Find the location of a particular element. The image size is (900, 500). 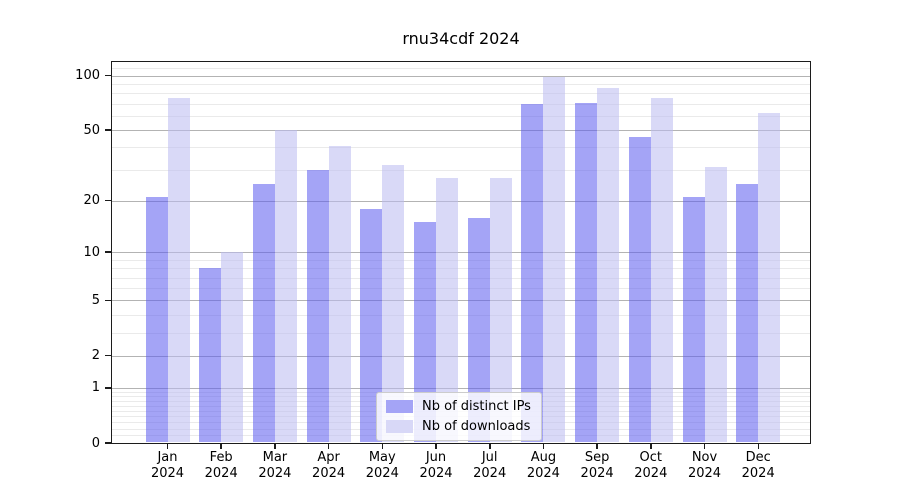

x-tick-label-jan: Jan 2024 is located at coordinates (167, 465).